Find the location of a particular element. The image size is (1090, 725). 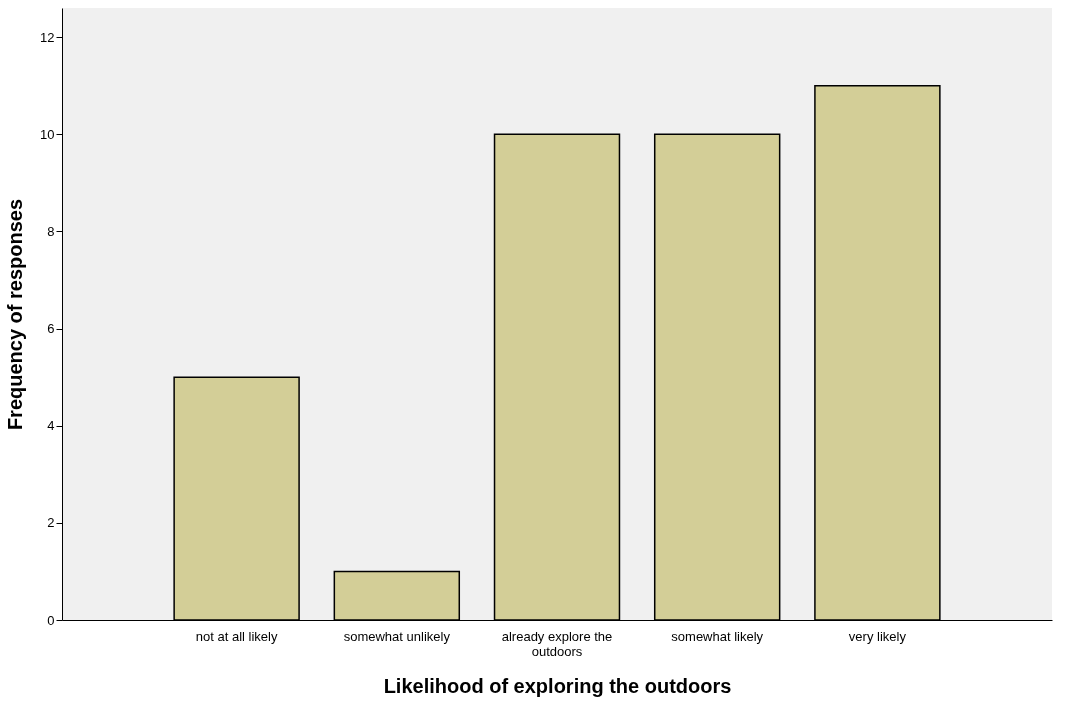

x-tick-label: not at all likely is located at coordinates (236, 636).